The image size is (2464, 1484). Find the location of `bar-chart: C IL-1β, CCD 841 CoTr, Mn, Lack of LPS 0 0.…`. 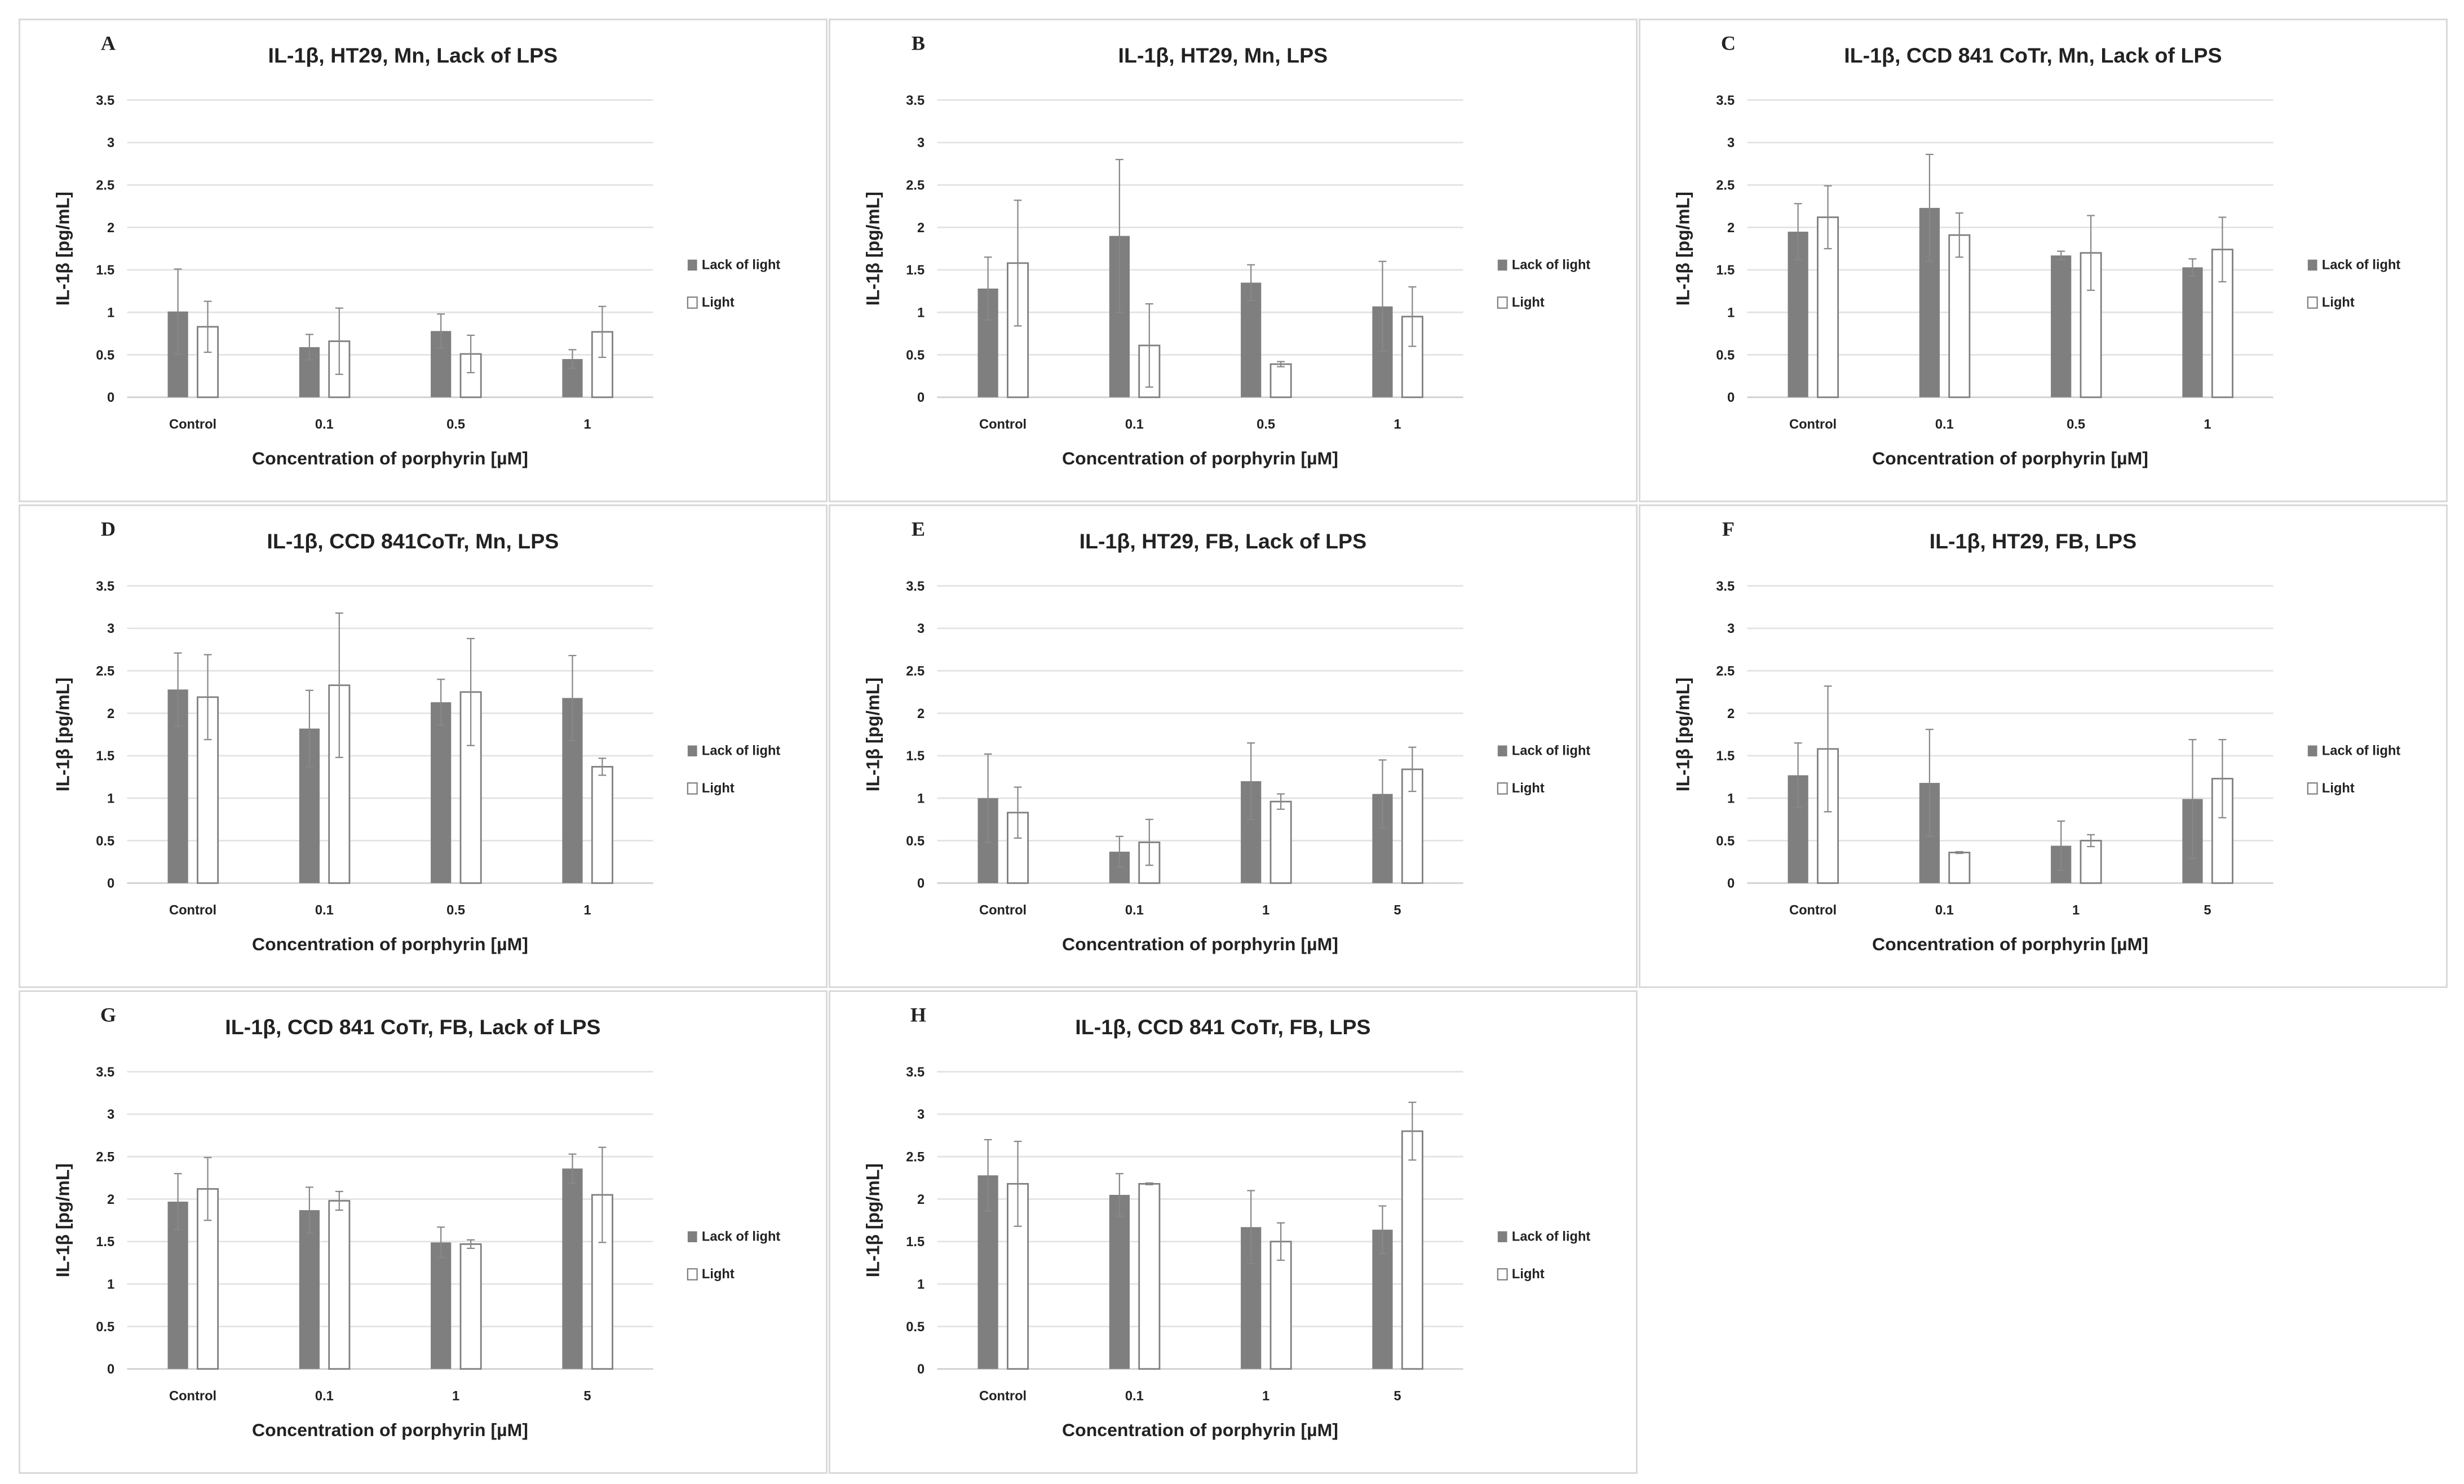

bar-chart: C IL-1β, CCD 841 CoTr, Mn, Lack of LPS 0 0.… is located at coordinates (2036, 250).